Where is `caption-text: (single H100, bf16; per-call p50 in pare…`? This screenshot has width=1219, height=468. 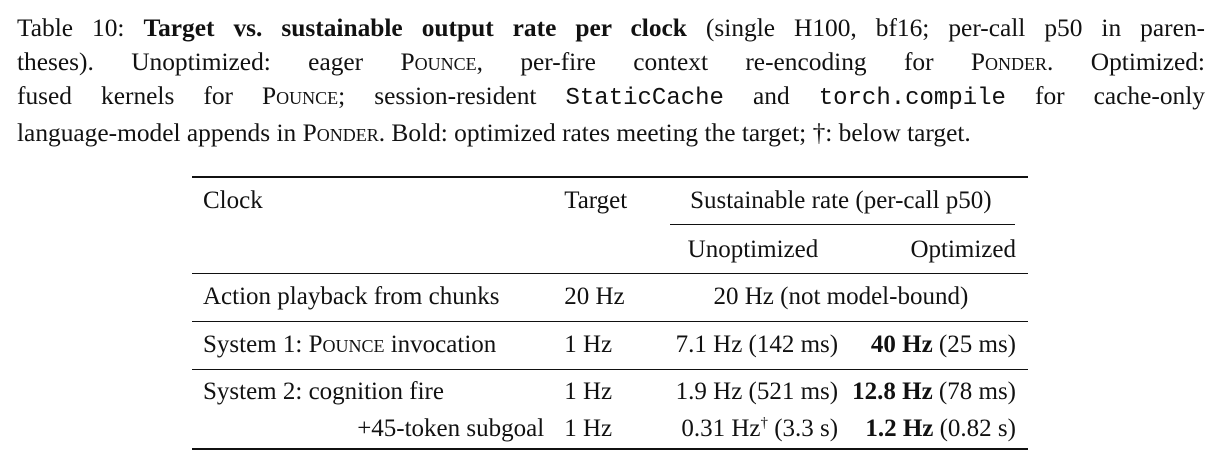 caption-text: (single H100, bf16; per-call p50 in pare… is located at coordinates (955, 28).